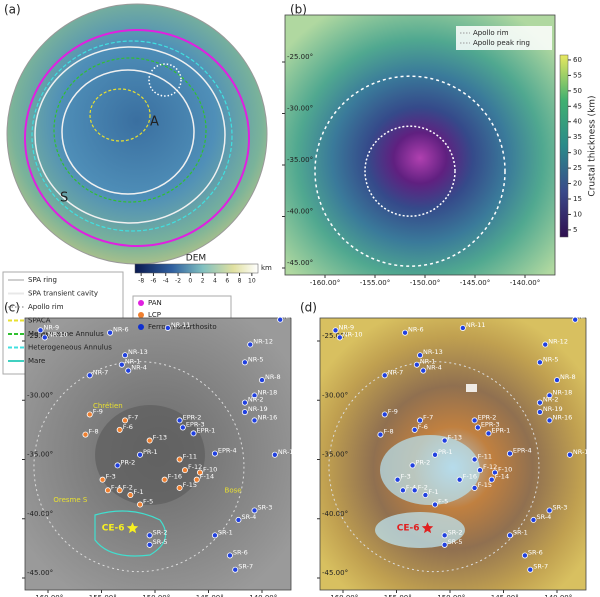  What do you see at coordinates (215, 281) in the screenshot?
I see `tick-label: 4` at bounding box center [215, 281].